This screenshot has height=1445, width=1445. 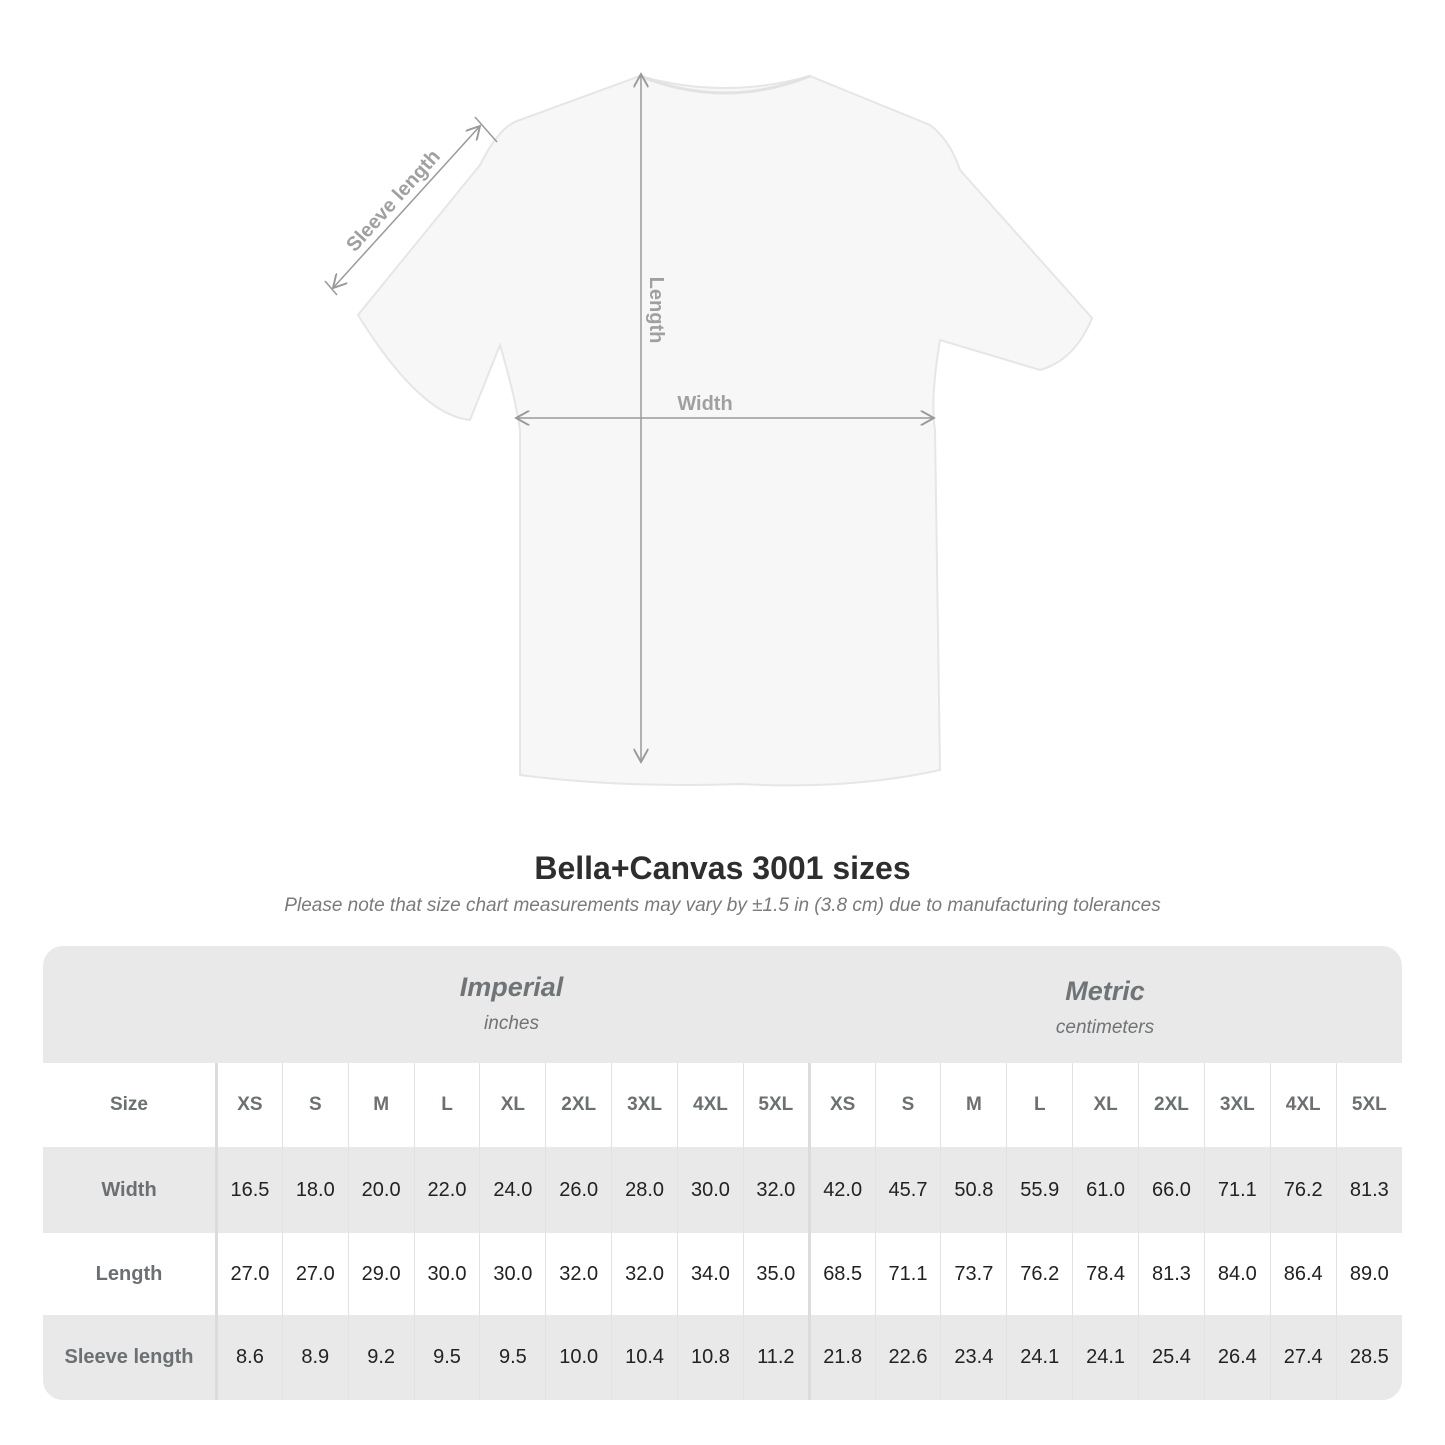 I want to click on collar, so click(x=725, y=84).